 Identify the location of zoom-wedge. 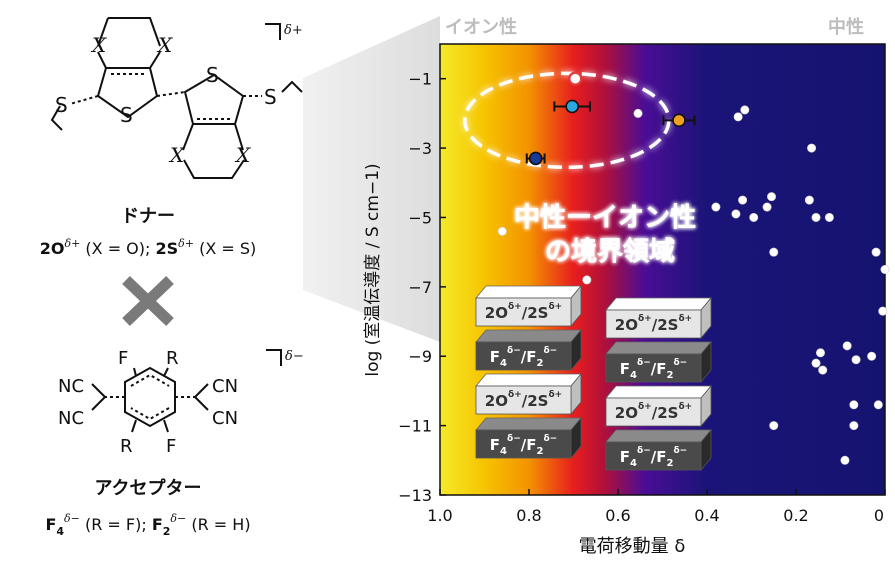
(371, 179).